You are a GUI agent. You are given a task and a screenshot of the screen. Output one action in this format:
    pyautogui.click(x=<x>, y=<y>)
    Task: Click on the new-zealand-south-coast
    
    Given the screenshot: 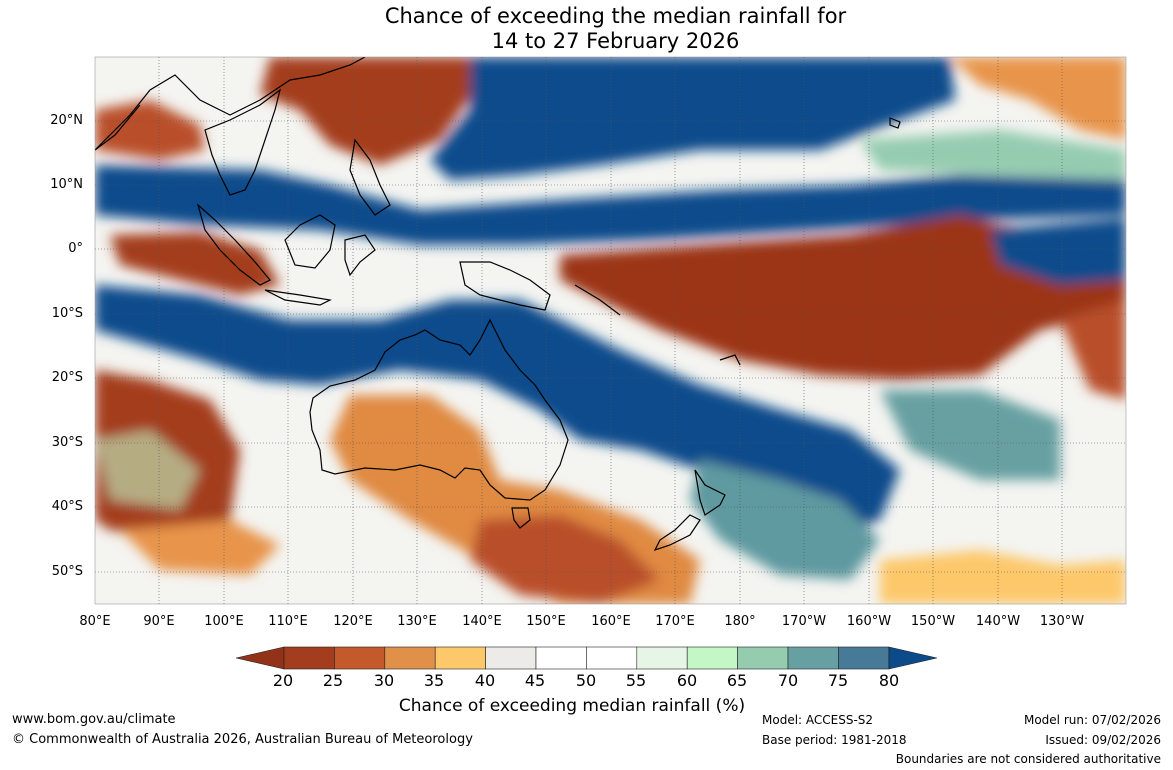 What is the action you would take?
    pyautogui.click(x=677, y=533)
    